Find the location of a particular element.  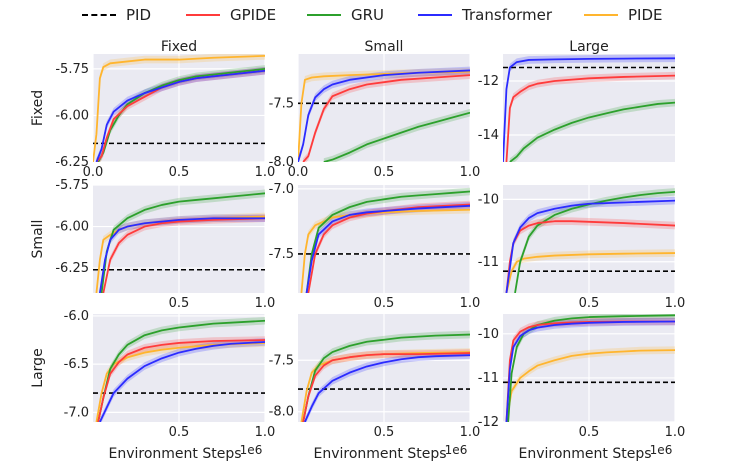

panel-small-small: 0.5 1.0 -7.5 -7.0 is located at coordinates (375, 246).